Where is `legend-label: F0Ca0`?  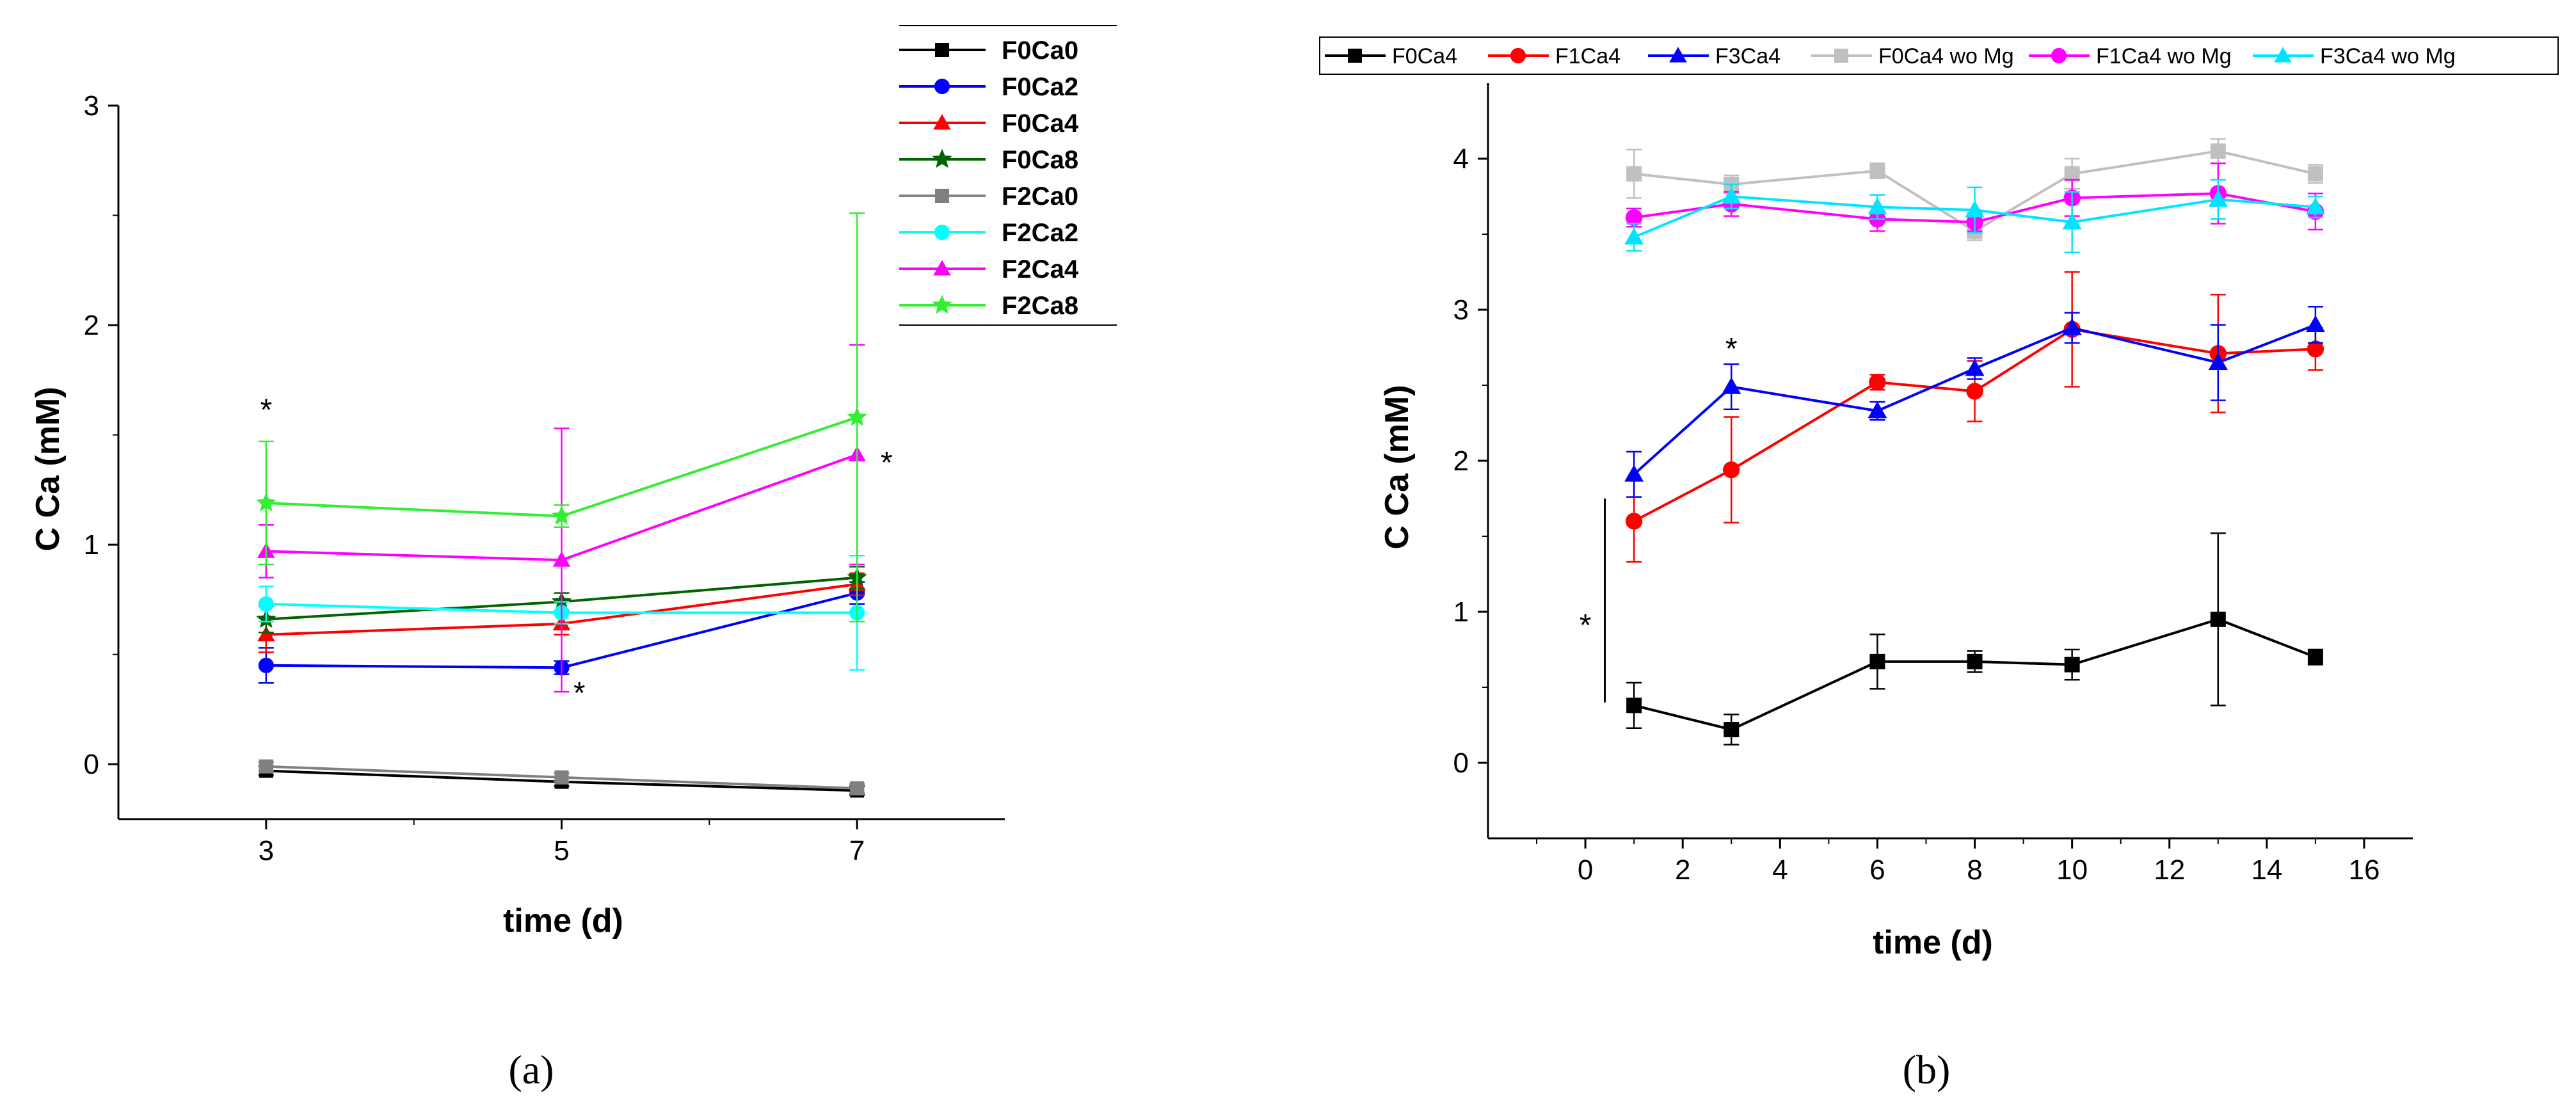 legend-label: F0Ca0 is located at coordinates (1040, 50).